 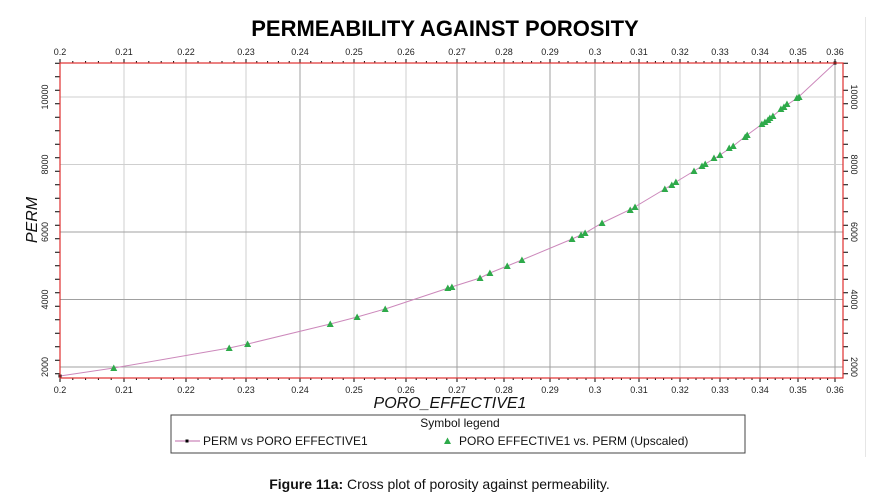 I want to click on legend-title: Symbol legend, so click(x=459, y=423).